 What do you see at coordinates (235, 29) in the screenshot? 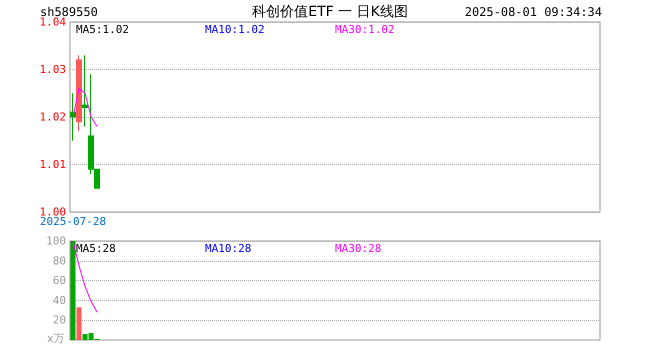
I see `annotation: MA10:1.02` at bounding box center [235, 29].